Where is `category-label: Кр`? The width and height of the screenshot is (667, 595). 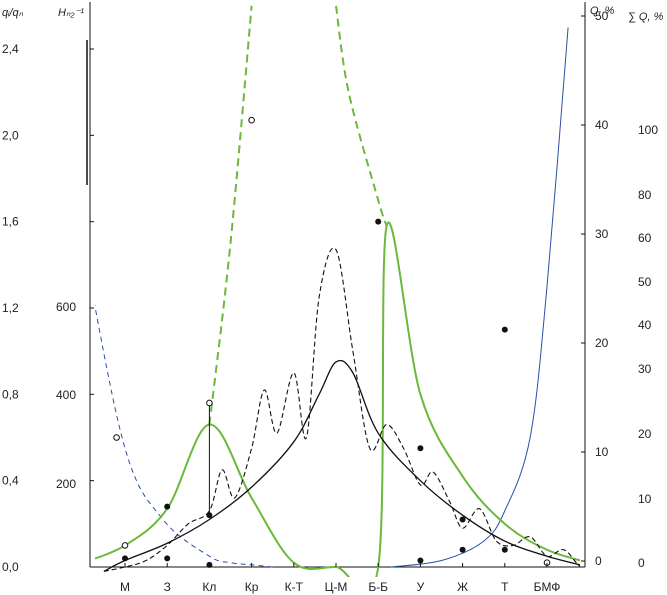
category-label: Кр is located at coordinates (252, 587).